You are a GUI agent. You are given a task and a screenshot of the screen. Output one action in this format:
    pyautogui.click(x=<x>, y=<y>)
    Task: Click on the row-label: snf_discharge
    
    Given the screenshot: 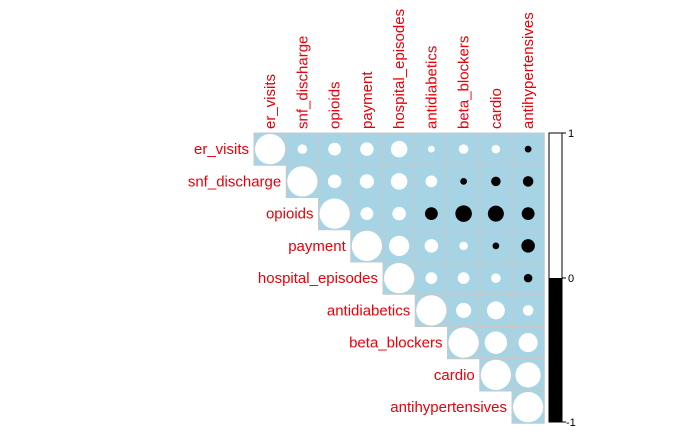 What is the action you would take?
    pyautogui.click(x=234, y=181)
    